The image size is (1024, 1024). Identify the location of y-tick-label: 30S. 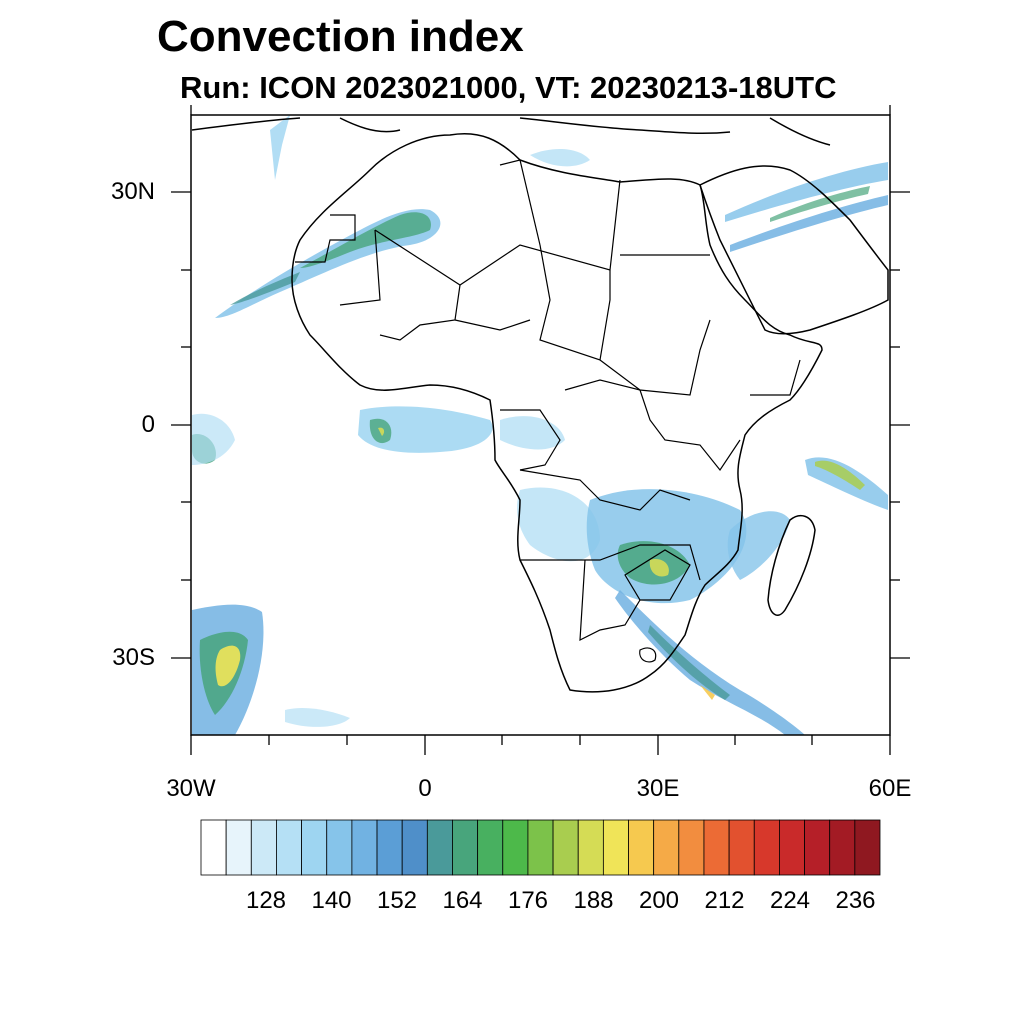
(133, 657).